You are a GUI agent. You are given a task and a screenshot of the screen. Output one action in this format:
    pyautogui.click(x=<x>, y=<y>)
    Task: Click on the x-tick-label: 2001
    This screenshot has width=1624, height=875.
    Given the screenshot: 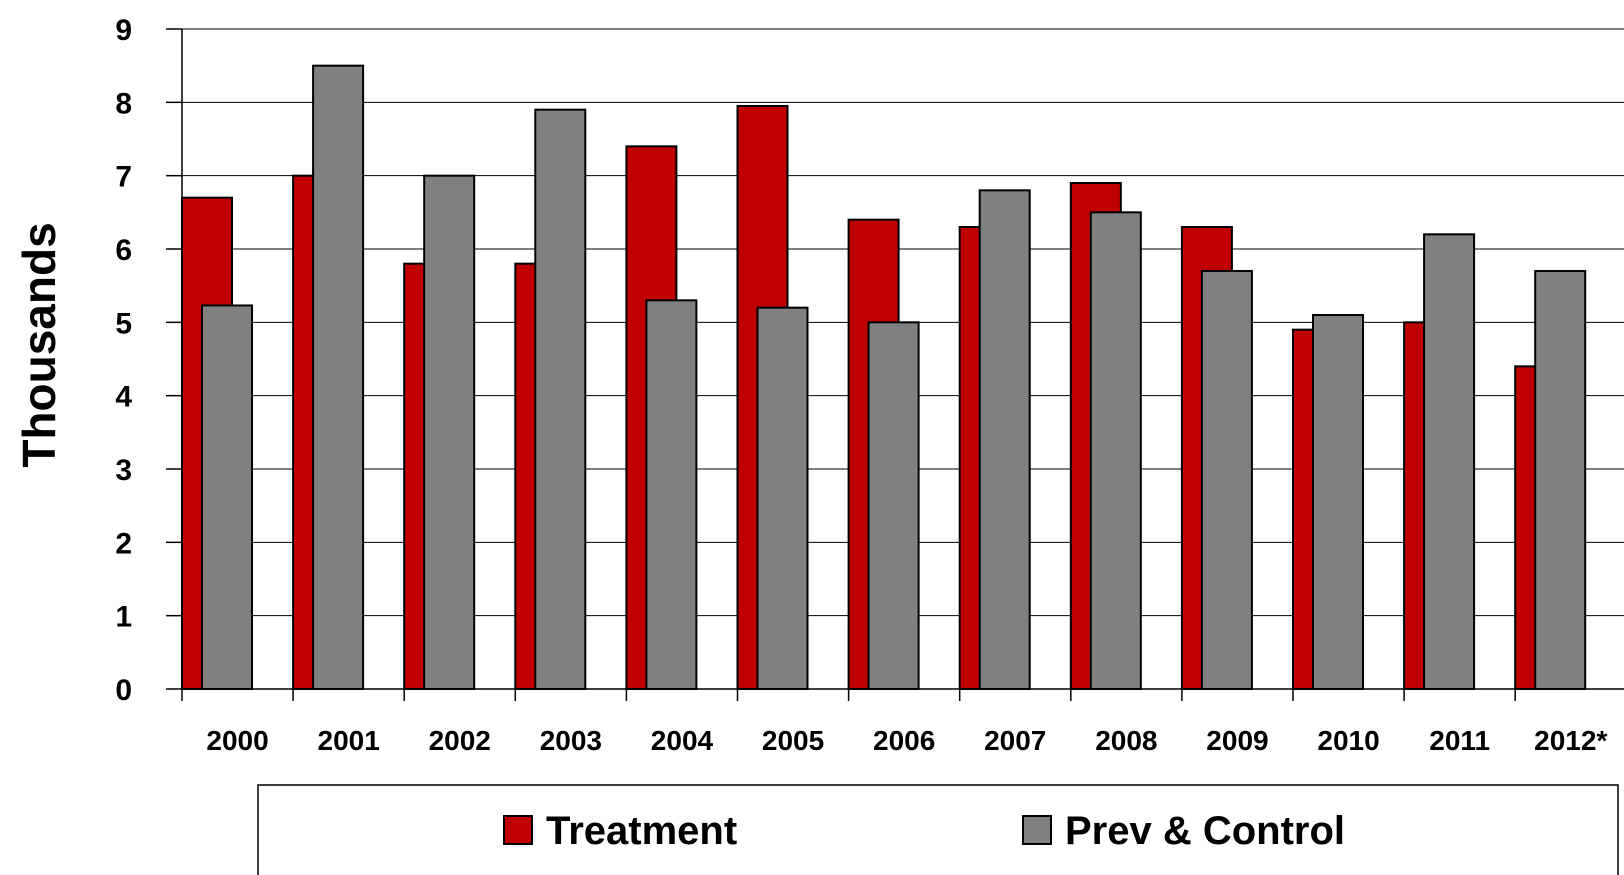 What is the action you would take?
    pyautogui.click(x=349, y=740)
    